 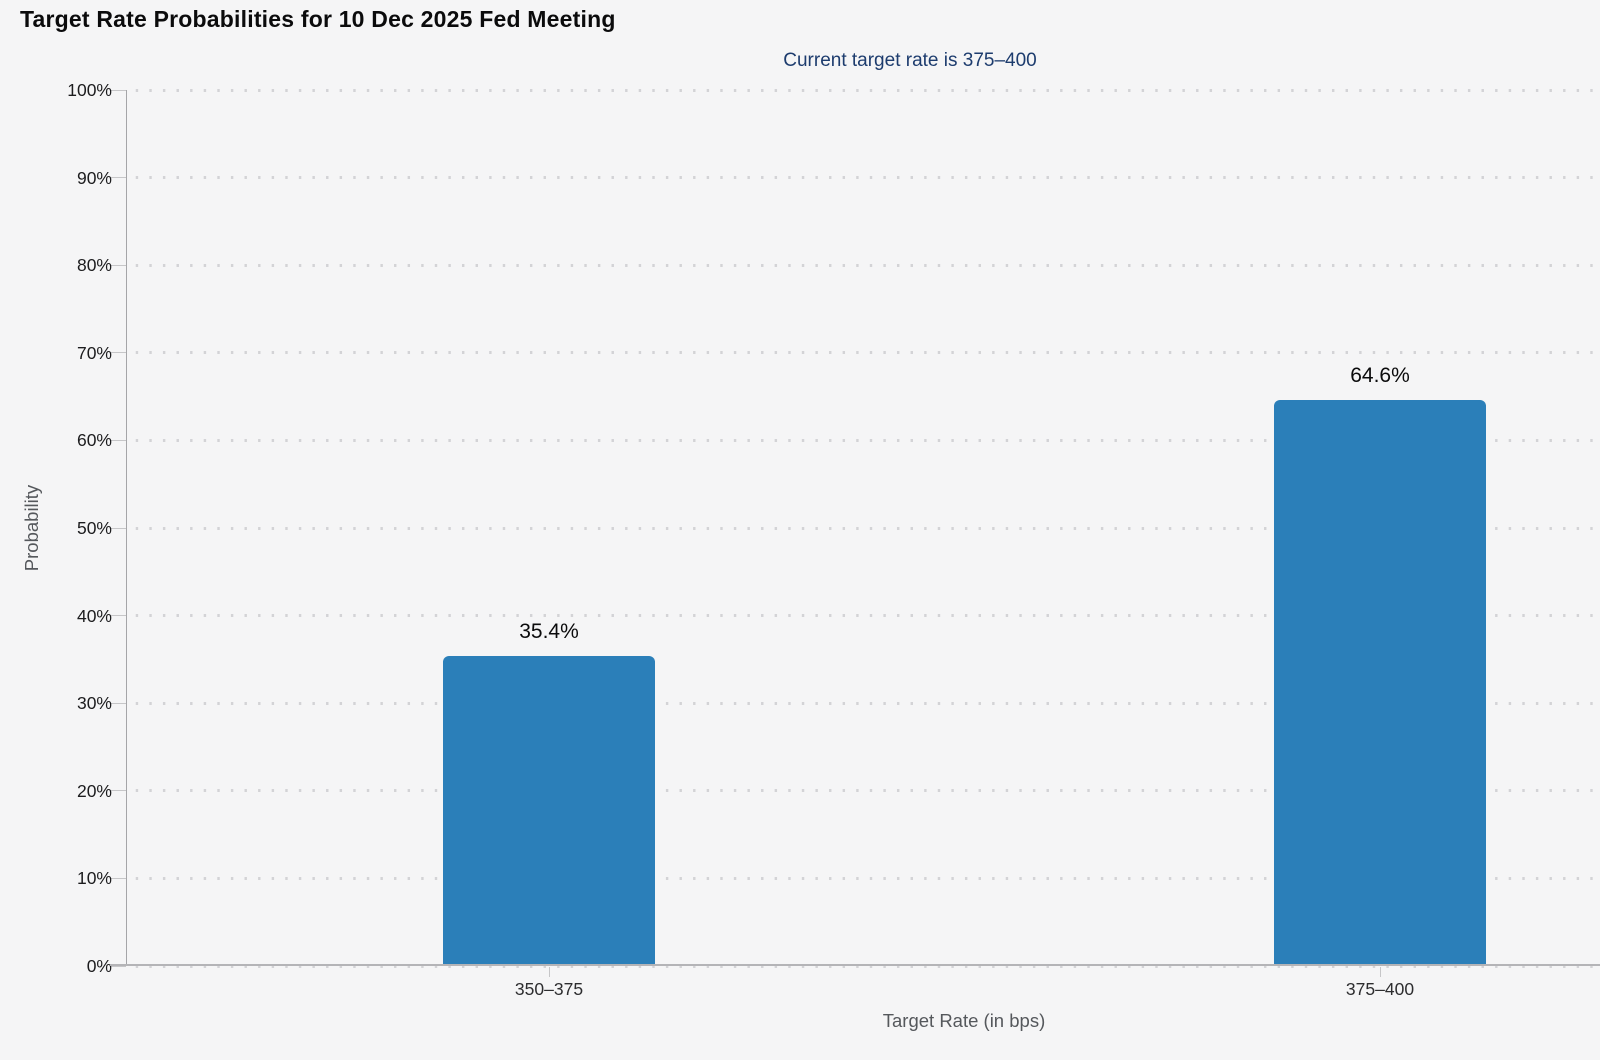 I want to click on bar-value-label-350–375: 35.4%, so click(x=549, y=631).